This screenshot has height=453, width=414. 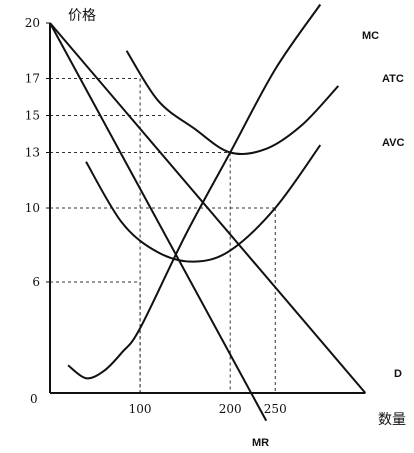 What do you see at coordinates (232, 103) in the screenshot?
I see `curve-atc` at bounding box center [232, 103].